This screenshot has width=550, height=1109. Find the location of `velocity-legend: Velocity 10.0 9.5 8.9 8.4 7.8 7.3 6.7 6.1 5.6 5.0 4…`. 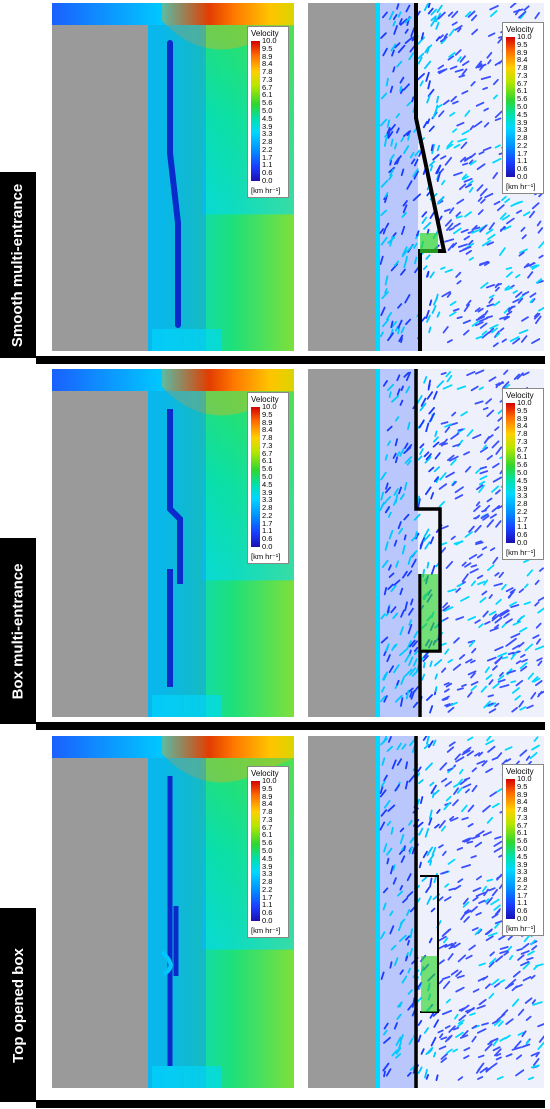

velocity-legend: Velocity 10.0 9.5 8.9 8.4 7.8 7.3 6.7 6.1 5.6 5.0 4… is located at coordinates (268, 478).